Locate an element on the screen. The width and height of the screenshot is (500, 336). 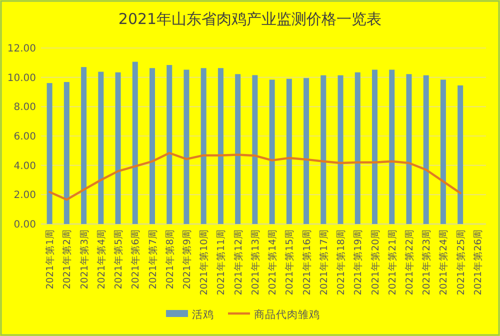
y-tick-label: 10.00 is located at coordinates (21, 78).